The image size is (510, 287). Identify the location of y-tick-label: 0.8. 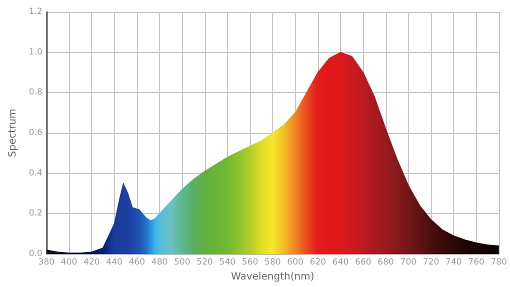
(35, 93).